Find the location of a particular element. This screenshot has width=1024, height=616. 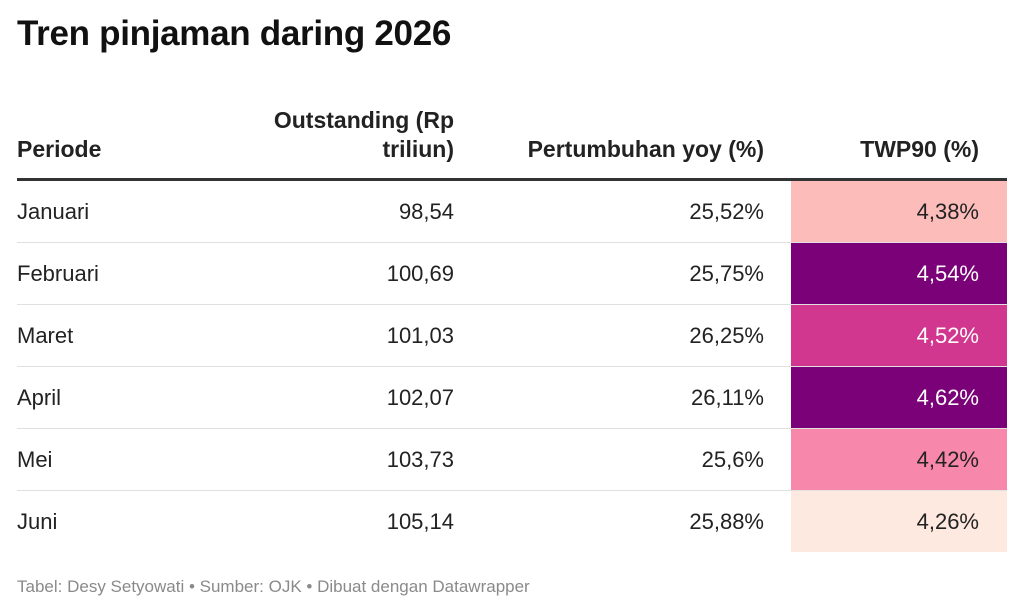

cell-twp90: 4,26% is located at coordinates (899, 521).